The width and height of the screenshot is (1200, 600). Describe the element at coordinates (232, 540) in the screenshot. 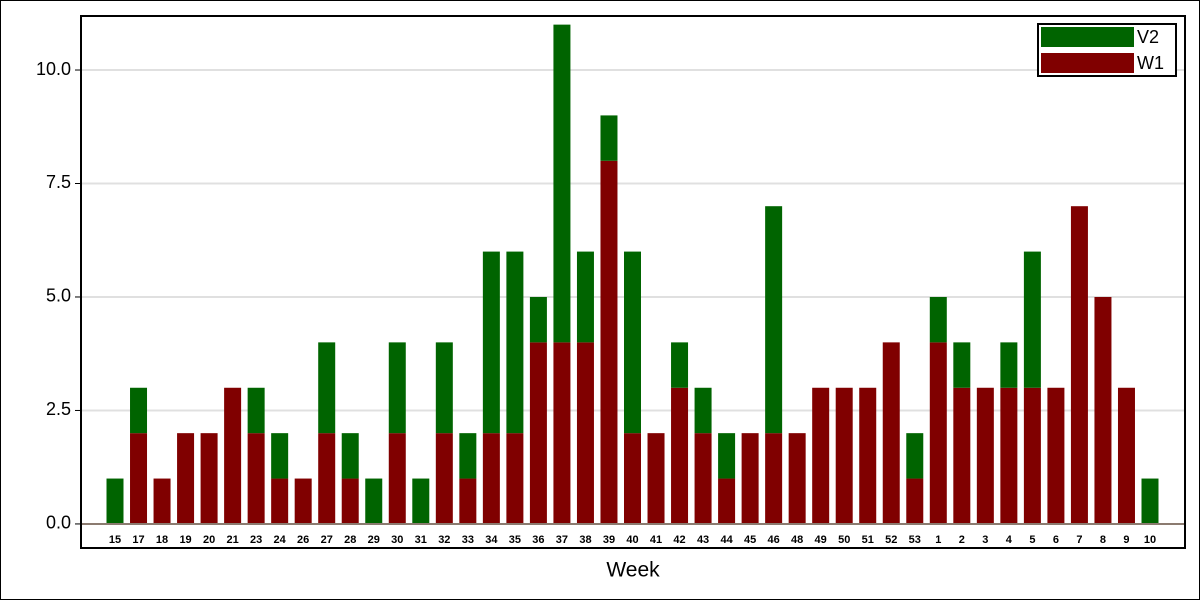

I see `x-tick-label: 21` at that location.